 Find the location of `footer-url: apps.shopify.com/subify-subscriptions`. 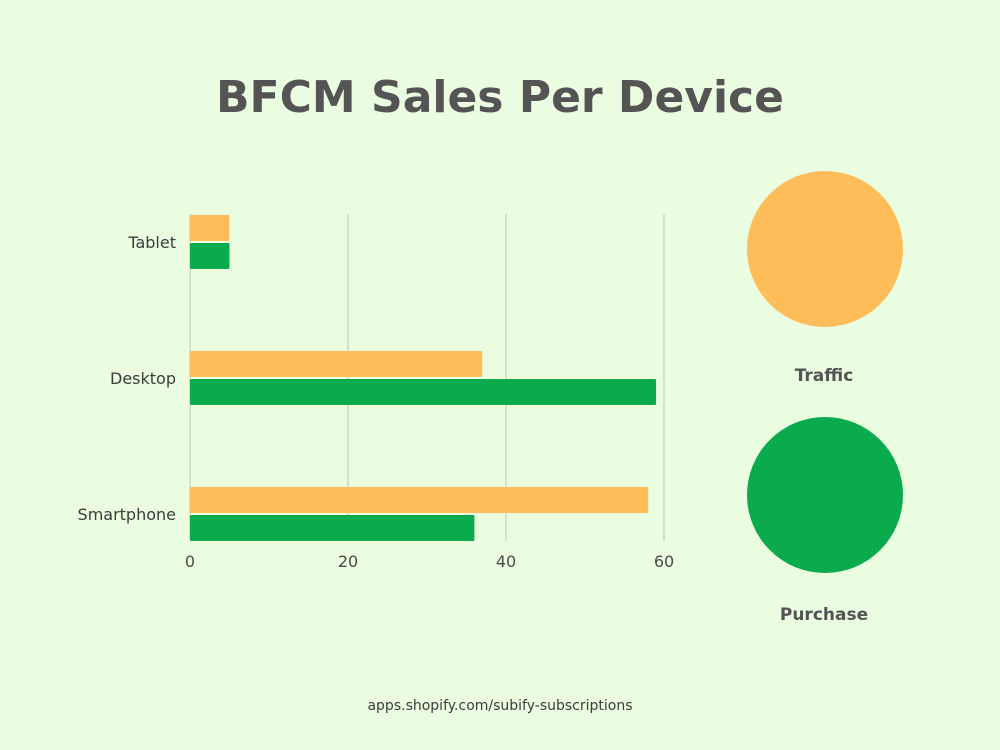

footer-url: apps.shopify.com/subify-subscriptions is located at coordinates (500, 706).